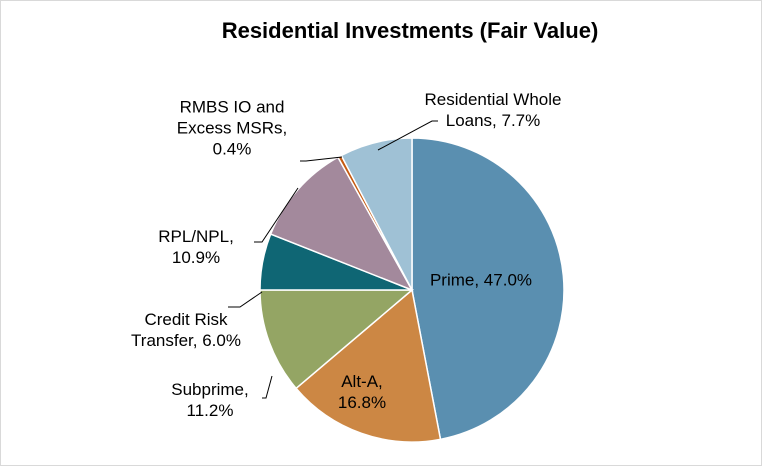  What do you see at coordinates (493, 110) in the screenshot?
I see `data-label: Residential Whole Loans, 7.7%` at bounding box center [493, 110].